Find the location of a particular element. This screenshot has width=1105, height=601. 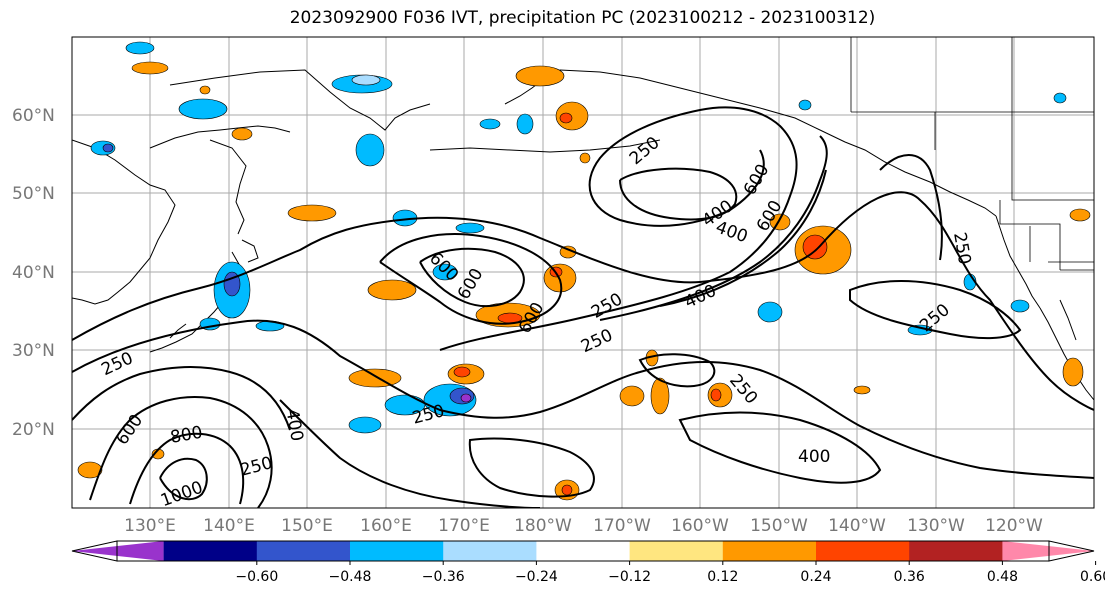

colorbar-tick-label: 0.24 is located at coordinates (815, 577).